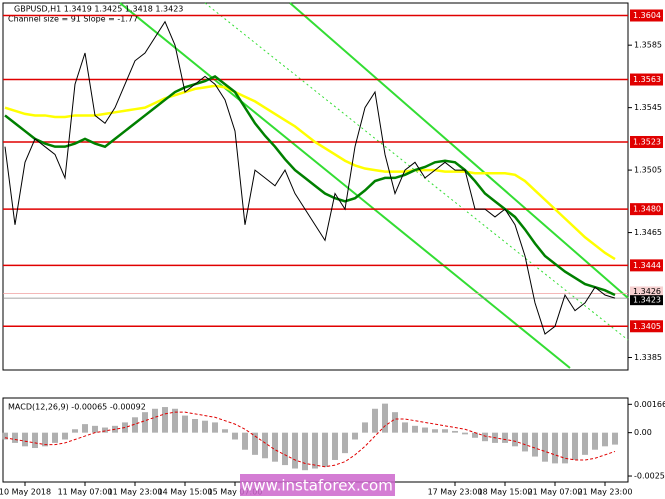 The width and height of the screenshot is (665, 499). I want to click on y-tick-label: 1.3385, so click(648, 357).